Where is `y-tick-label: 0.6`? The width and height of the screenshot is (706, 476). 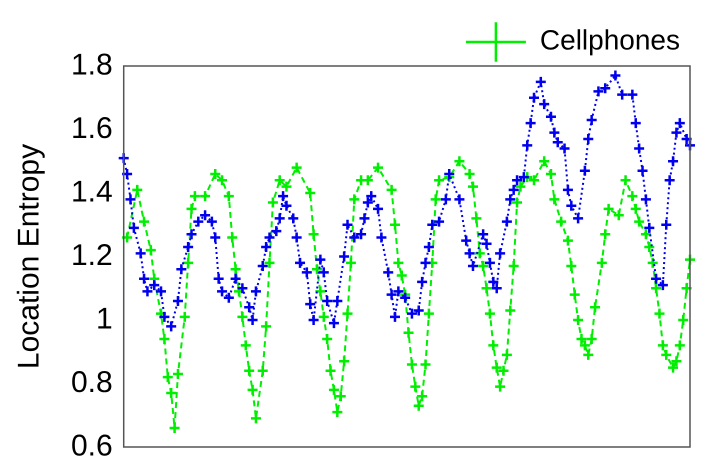 y-tick-label: 0.6 is located at coordinates (91, 445).